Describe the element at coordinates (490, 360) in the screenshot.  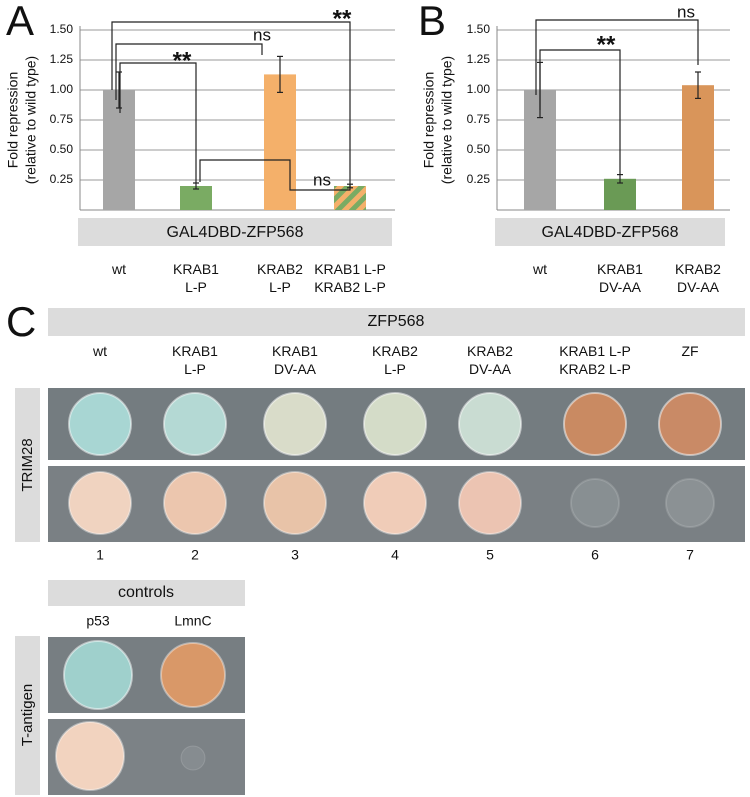
I see `column-label: KRAB2 DV-AA` at that location.